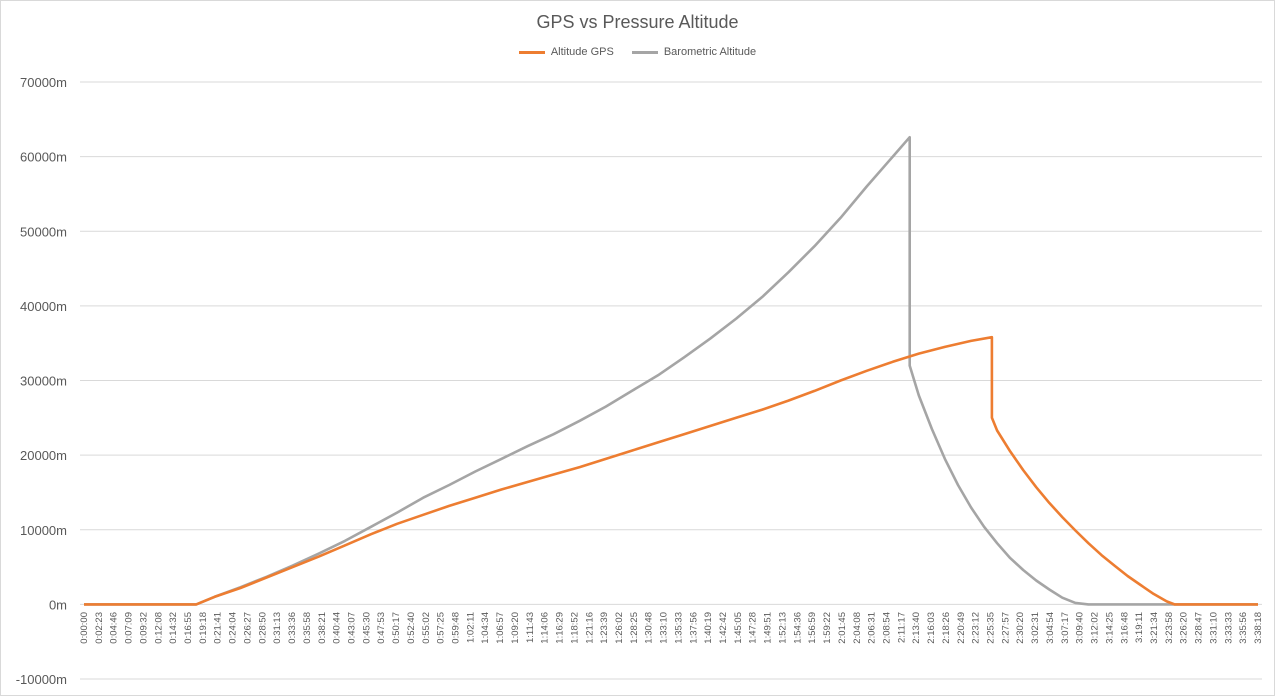  What do you see at coordinates (1243, 628) in the screenshot?
I see `x-tick-label: 3:35:56` at bounding box center [1243, 628].